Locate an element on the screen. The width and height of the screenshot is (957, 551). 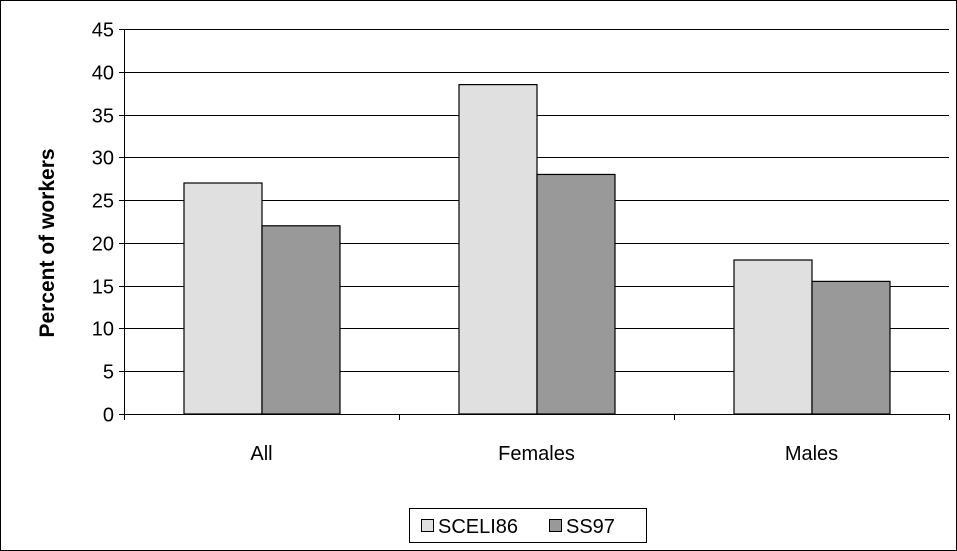
x-category-label: All is located at coordinates (261, 454).